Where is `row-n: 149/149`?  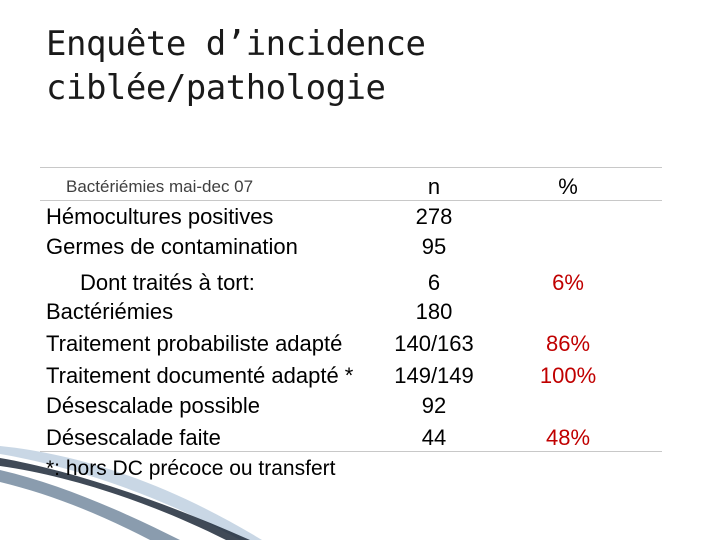
row-n: 149/149 is located at coordinates (434, 375).